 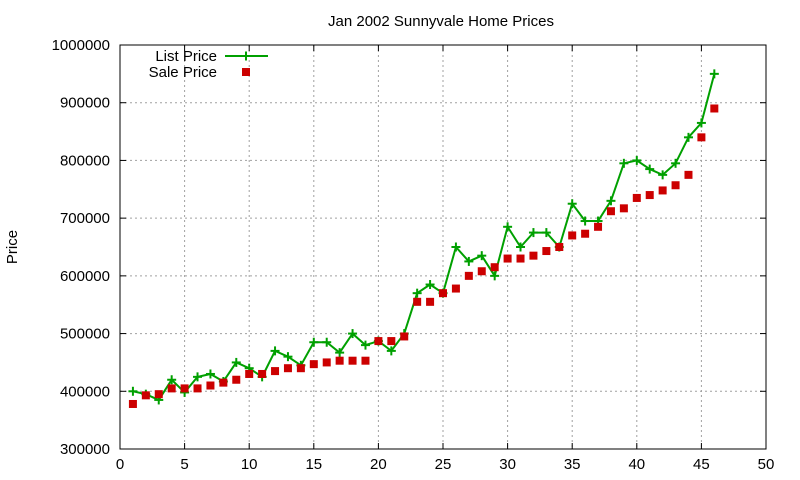 I want to click on y-tick-label: 600000, so click(x=85, y=276).